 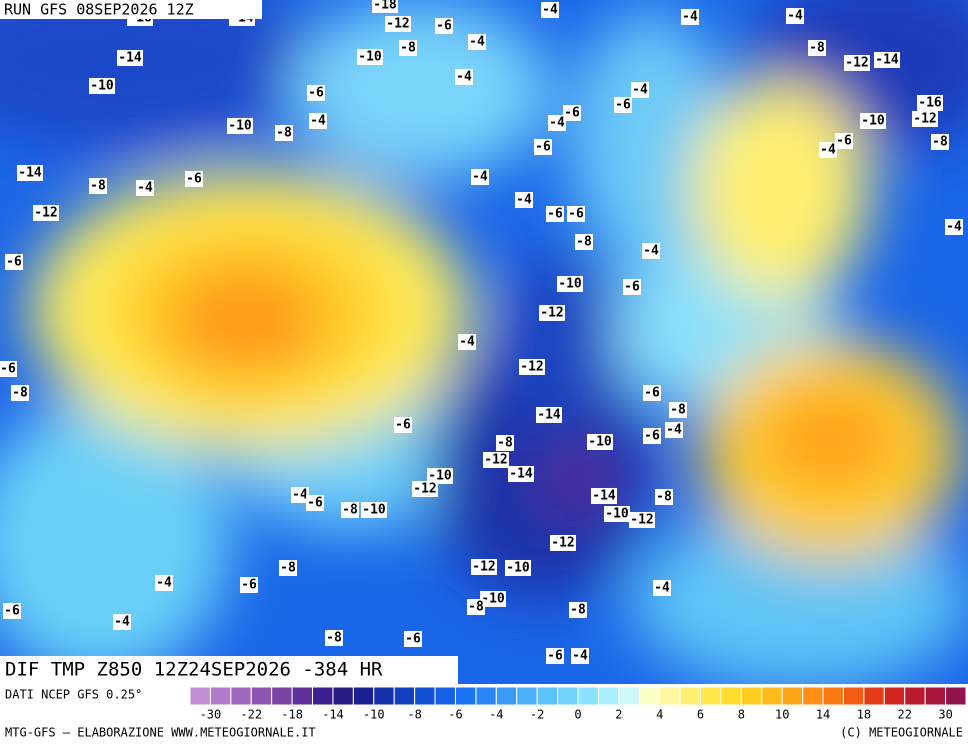 What do you see at coordinates (374, 715) in the screenshot?
I see `colorbar-tick-label: -10` at bounding box center [374, 715].